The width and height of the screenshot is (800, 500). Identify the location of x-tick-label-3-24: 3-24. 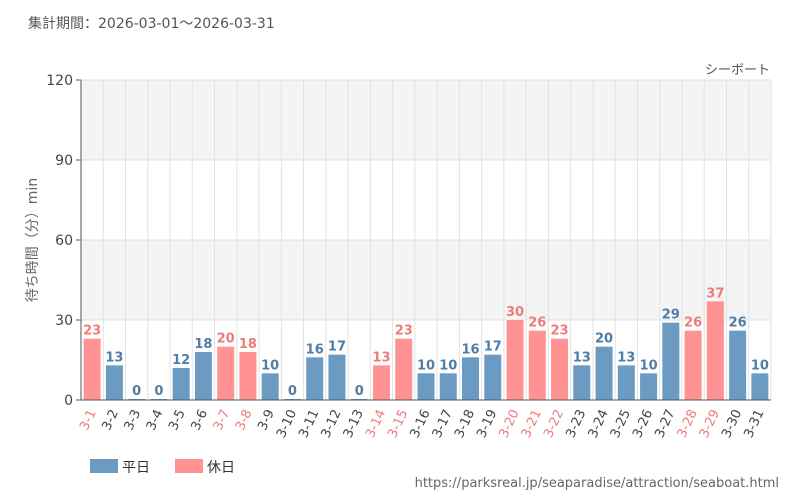
(599, 423).